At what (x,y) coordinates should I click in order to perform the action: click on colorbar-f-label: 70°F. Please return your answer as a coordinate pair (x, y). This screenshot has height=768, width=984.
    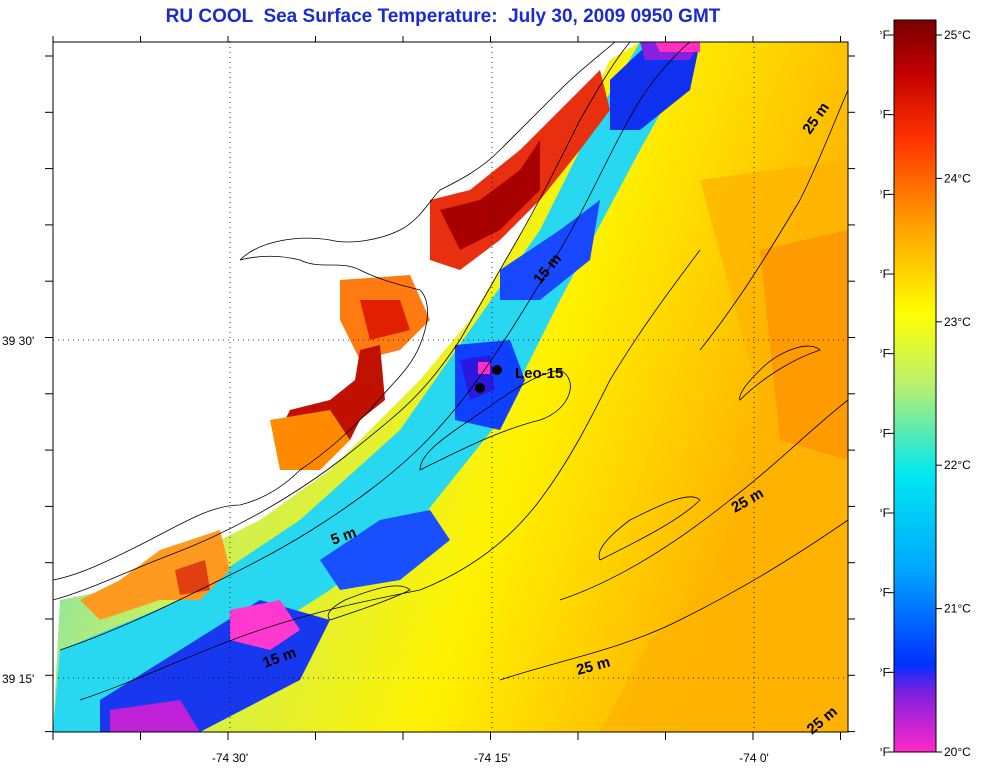
    Looking at the image, I should click on (885, 672).